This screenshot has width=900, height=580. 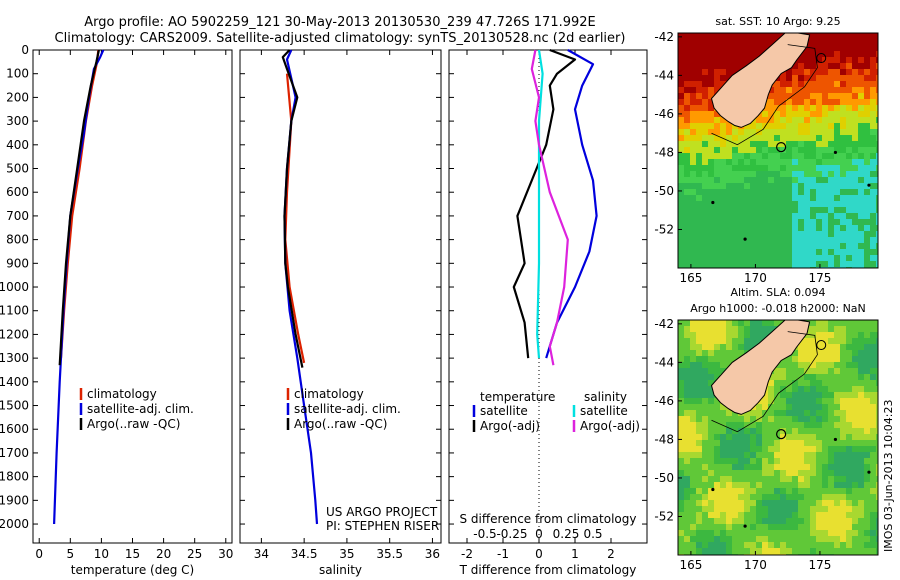 What do you see at coordinates (835, 152) in the screenshot?
I see `island-marker` at bounding box center [835, 152].